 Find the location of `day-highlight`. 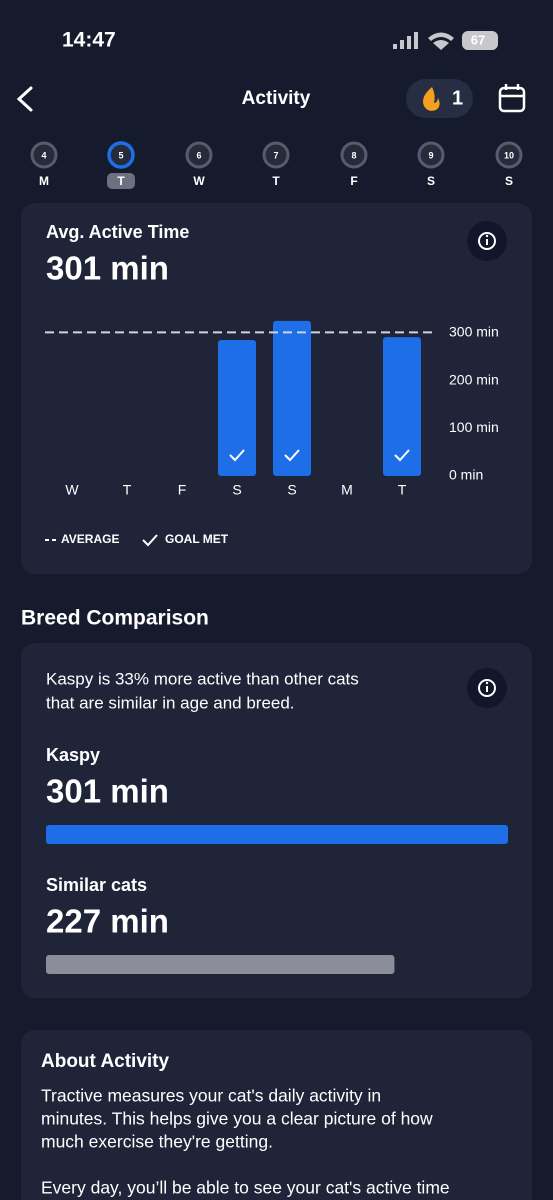

day-highlight is located at coordinates (121, 181).